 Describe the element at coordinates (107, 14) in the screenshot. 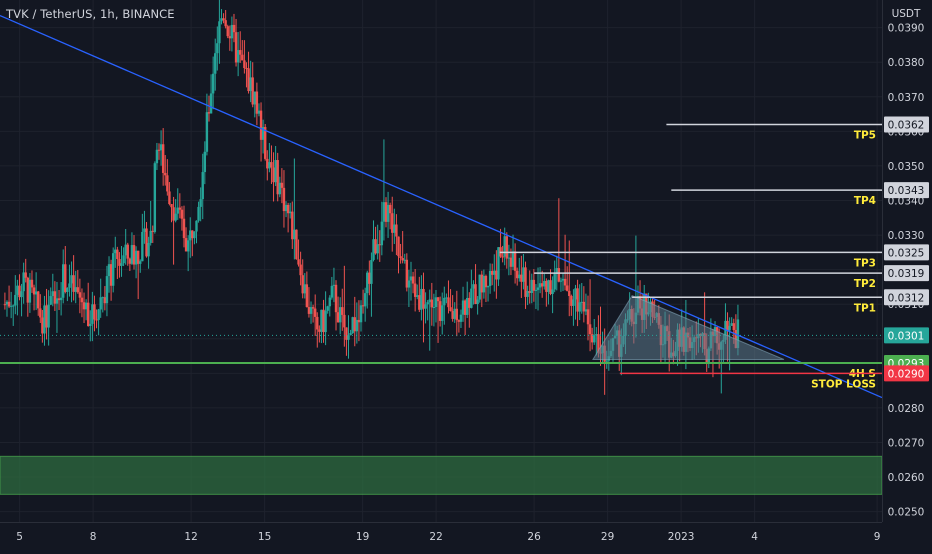

I see `interval-label: 1h` at that location.